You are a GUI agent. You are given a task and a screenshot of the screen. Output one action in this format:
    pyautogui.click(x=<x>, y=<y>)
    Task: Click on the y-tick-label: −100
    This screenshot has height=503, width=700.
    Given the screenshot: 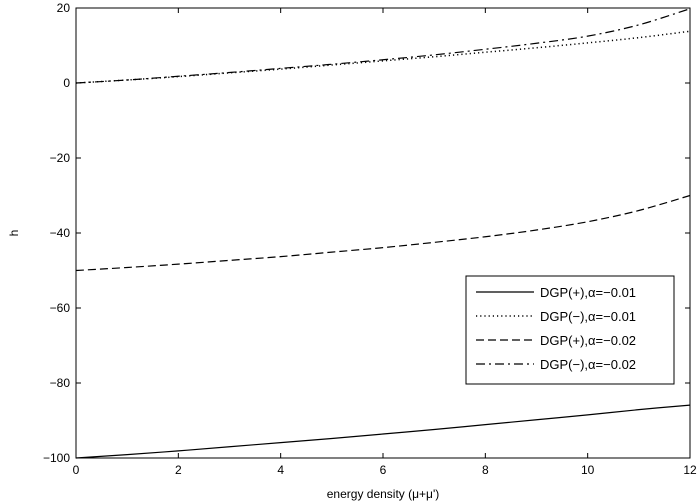 What is the action you would take?
    pyautogui.click(x=56, y=458)
    